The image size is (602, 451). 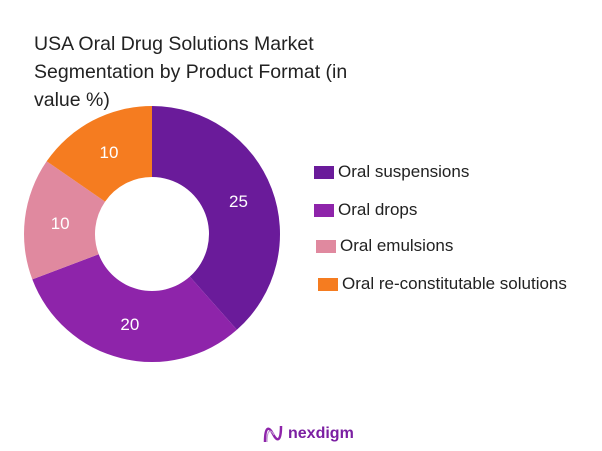 I want to click on legend-label: Oral suspensions, so click(x=404, y=171).